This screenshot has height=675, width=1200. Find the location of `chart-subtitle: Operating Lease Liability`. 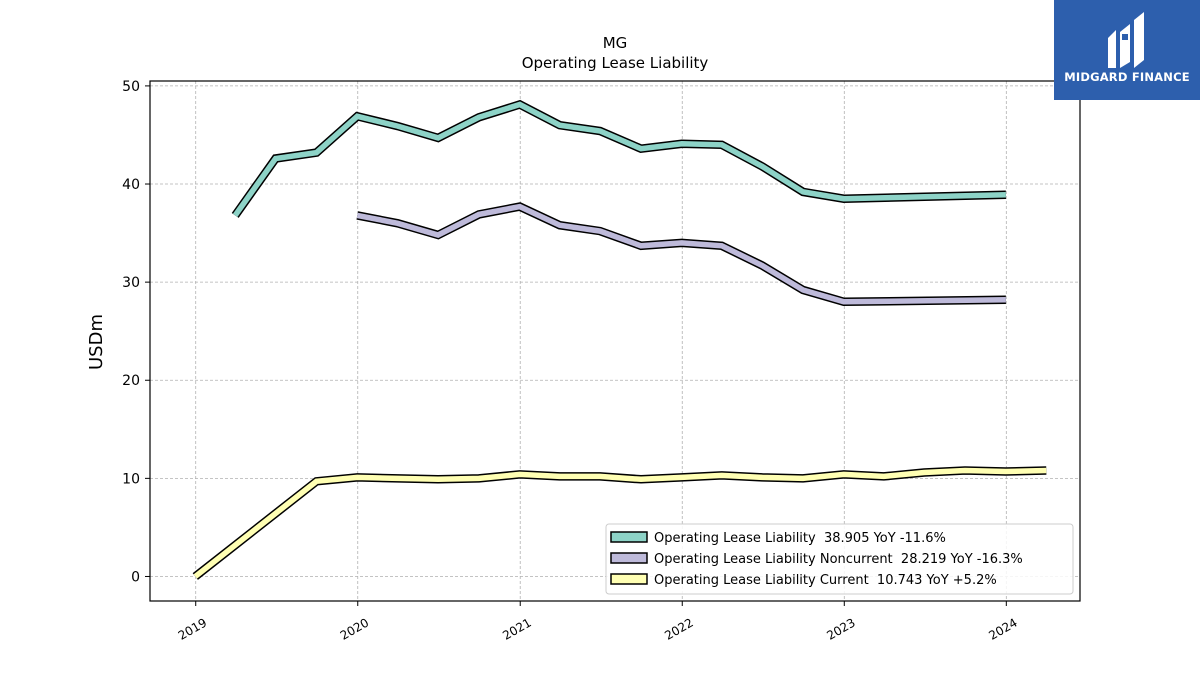

chart-subtitle: Operating Lease Liability is located at coordinates (615, 63).